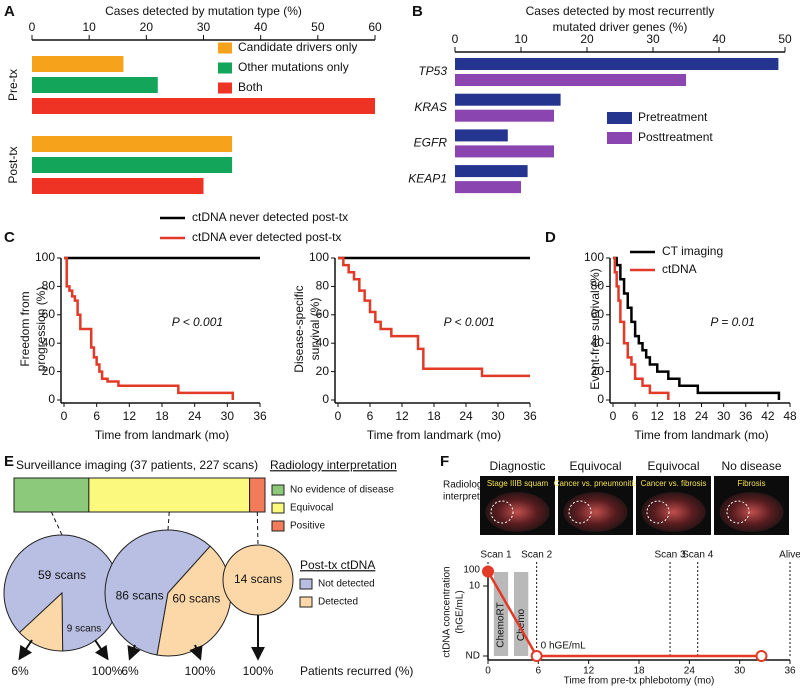 The width and height of the screenshot is (800, 688). I want to click on scan-label: Scan 3, so click(670, 555).